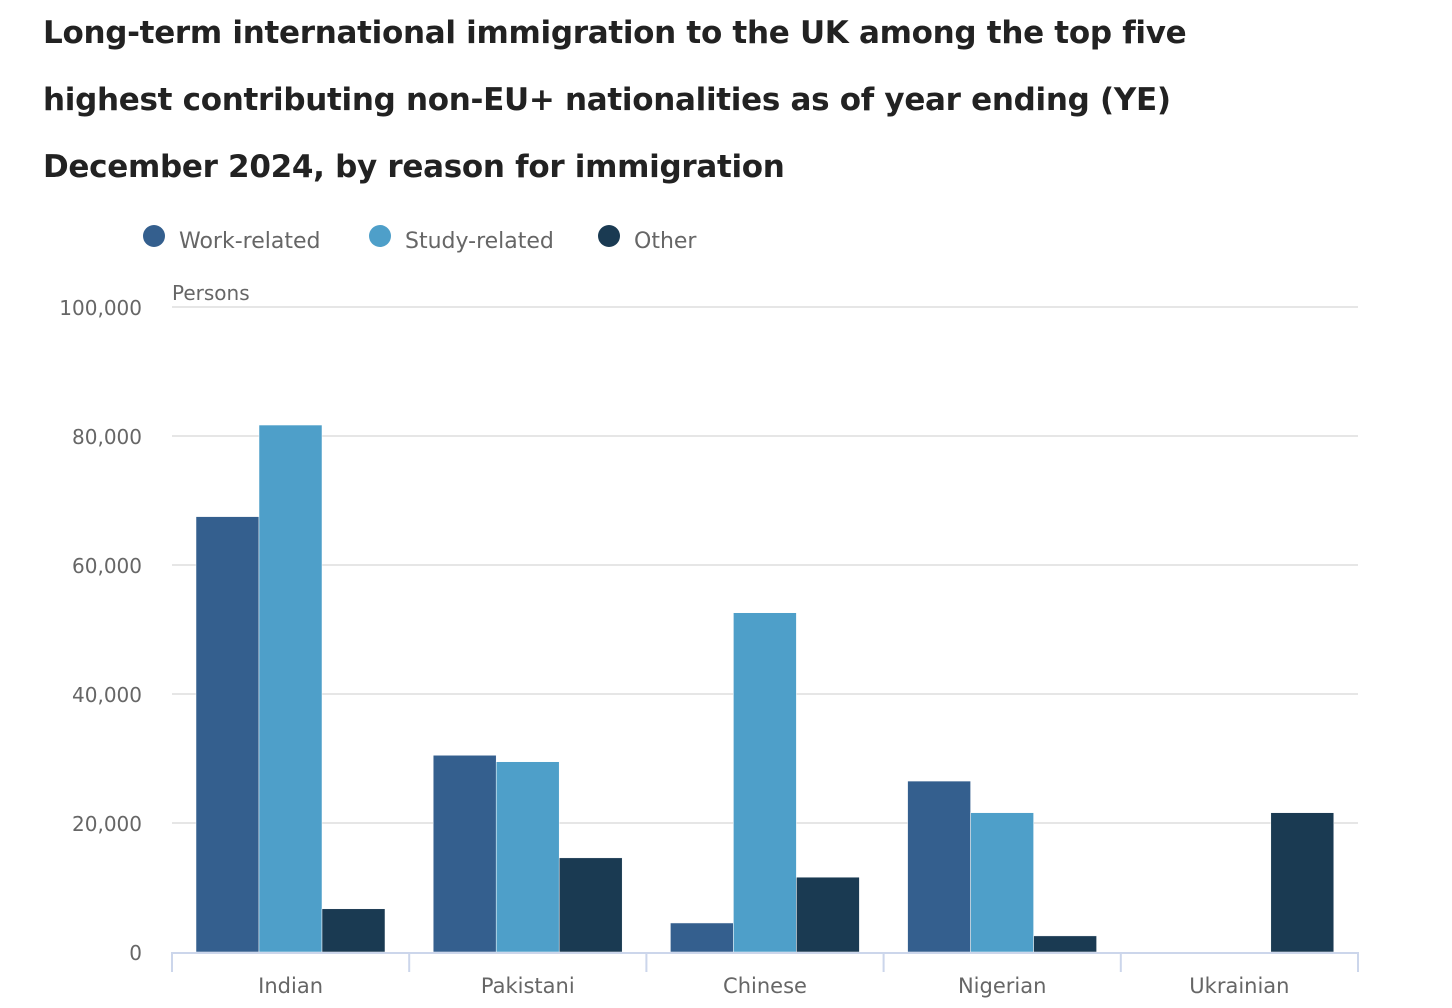 The height and width of the screenshot is (1008, 1452). Describe the element at coordinates (290, 986) in the screenshot. I see `x-tick-label: Indian` at that location.